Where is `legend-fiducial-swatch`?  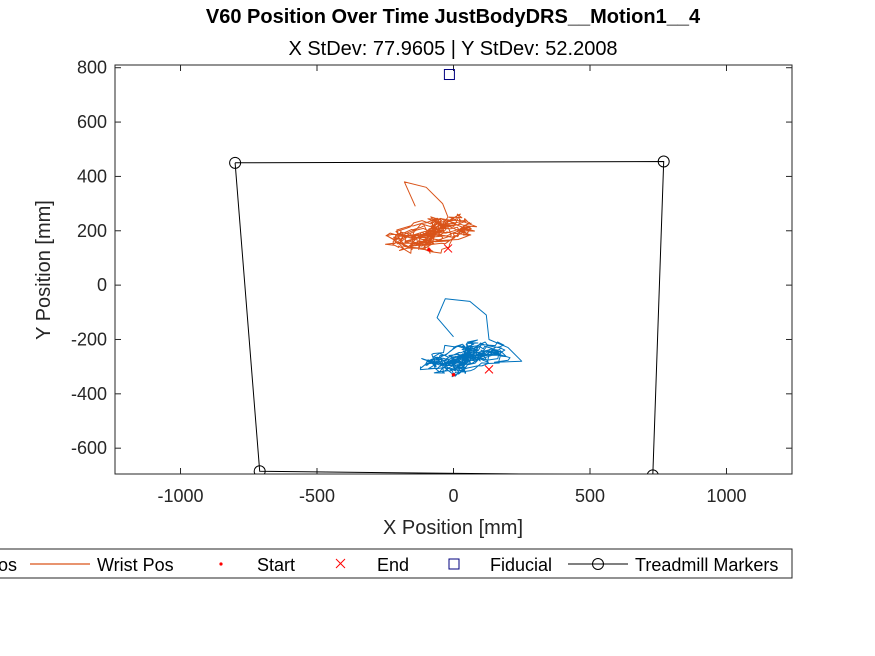 legend-fiducial-swatch is located at coordinates (454, 564).